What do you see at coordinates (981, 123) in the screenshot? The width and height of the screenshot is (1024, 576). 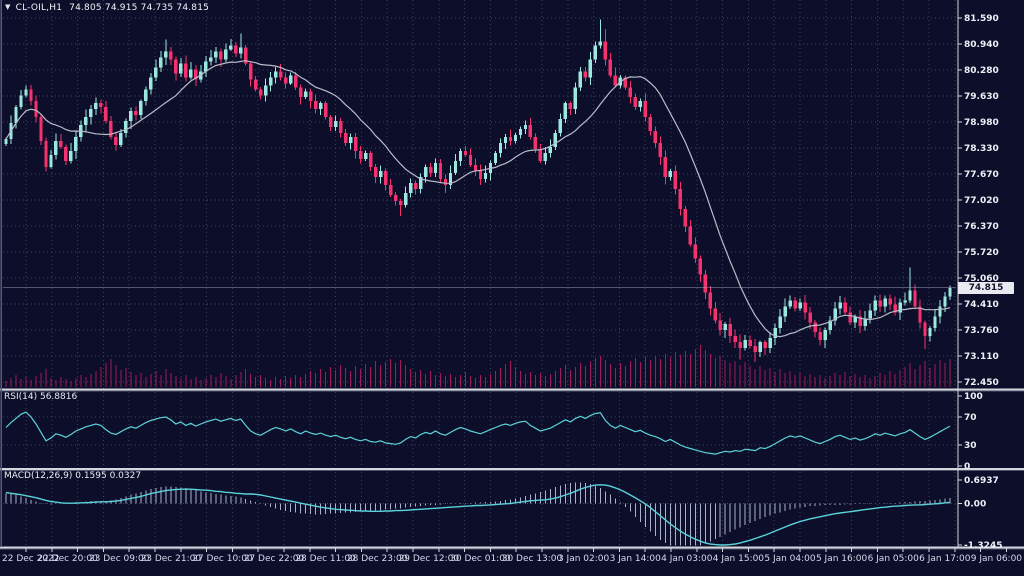 I see `price-axis-label: 78.980` at bounding box center [981, 123].